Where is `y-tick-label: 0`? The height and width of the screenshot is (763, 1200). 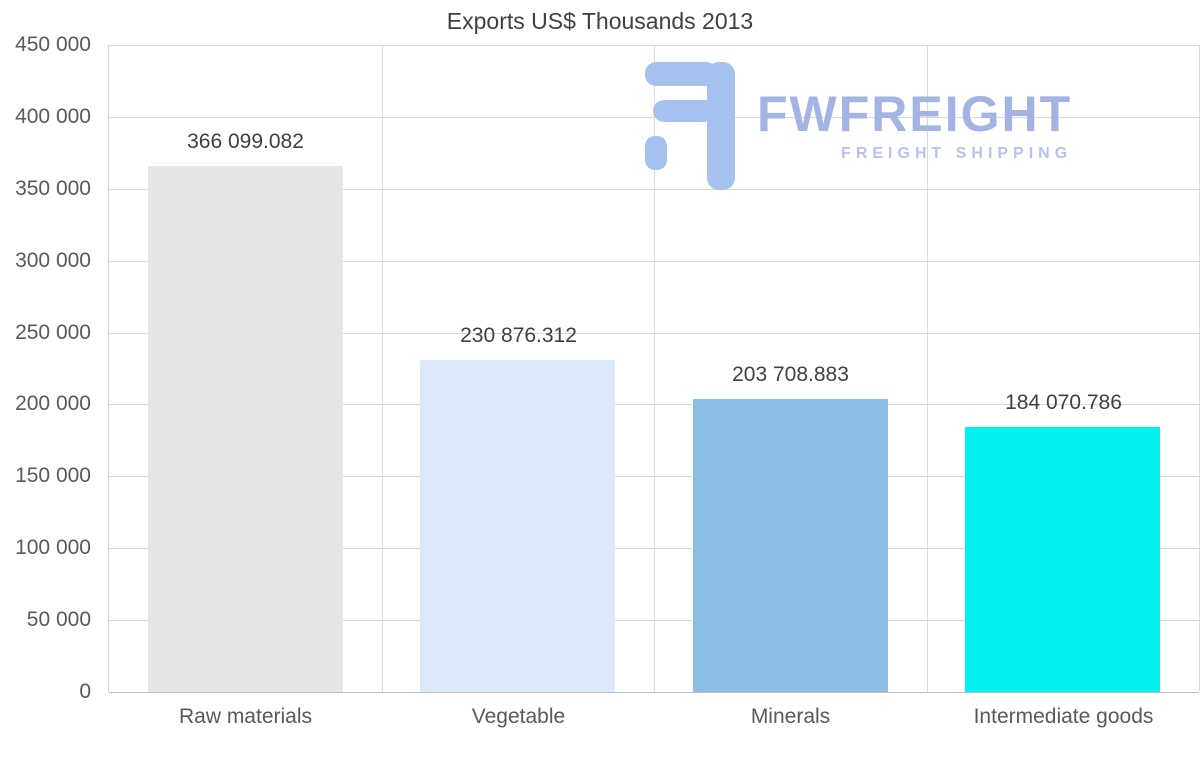 y-tick-label: 0 is located at coordinates (85, 691).